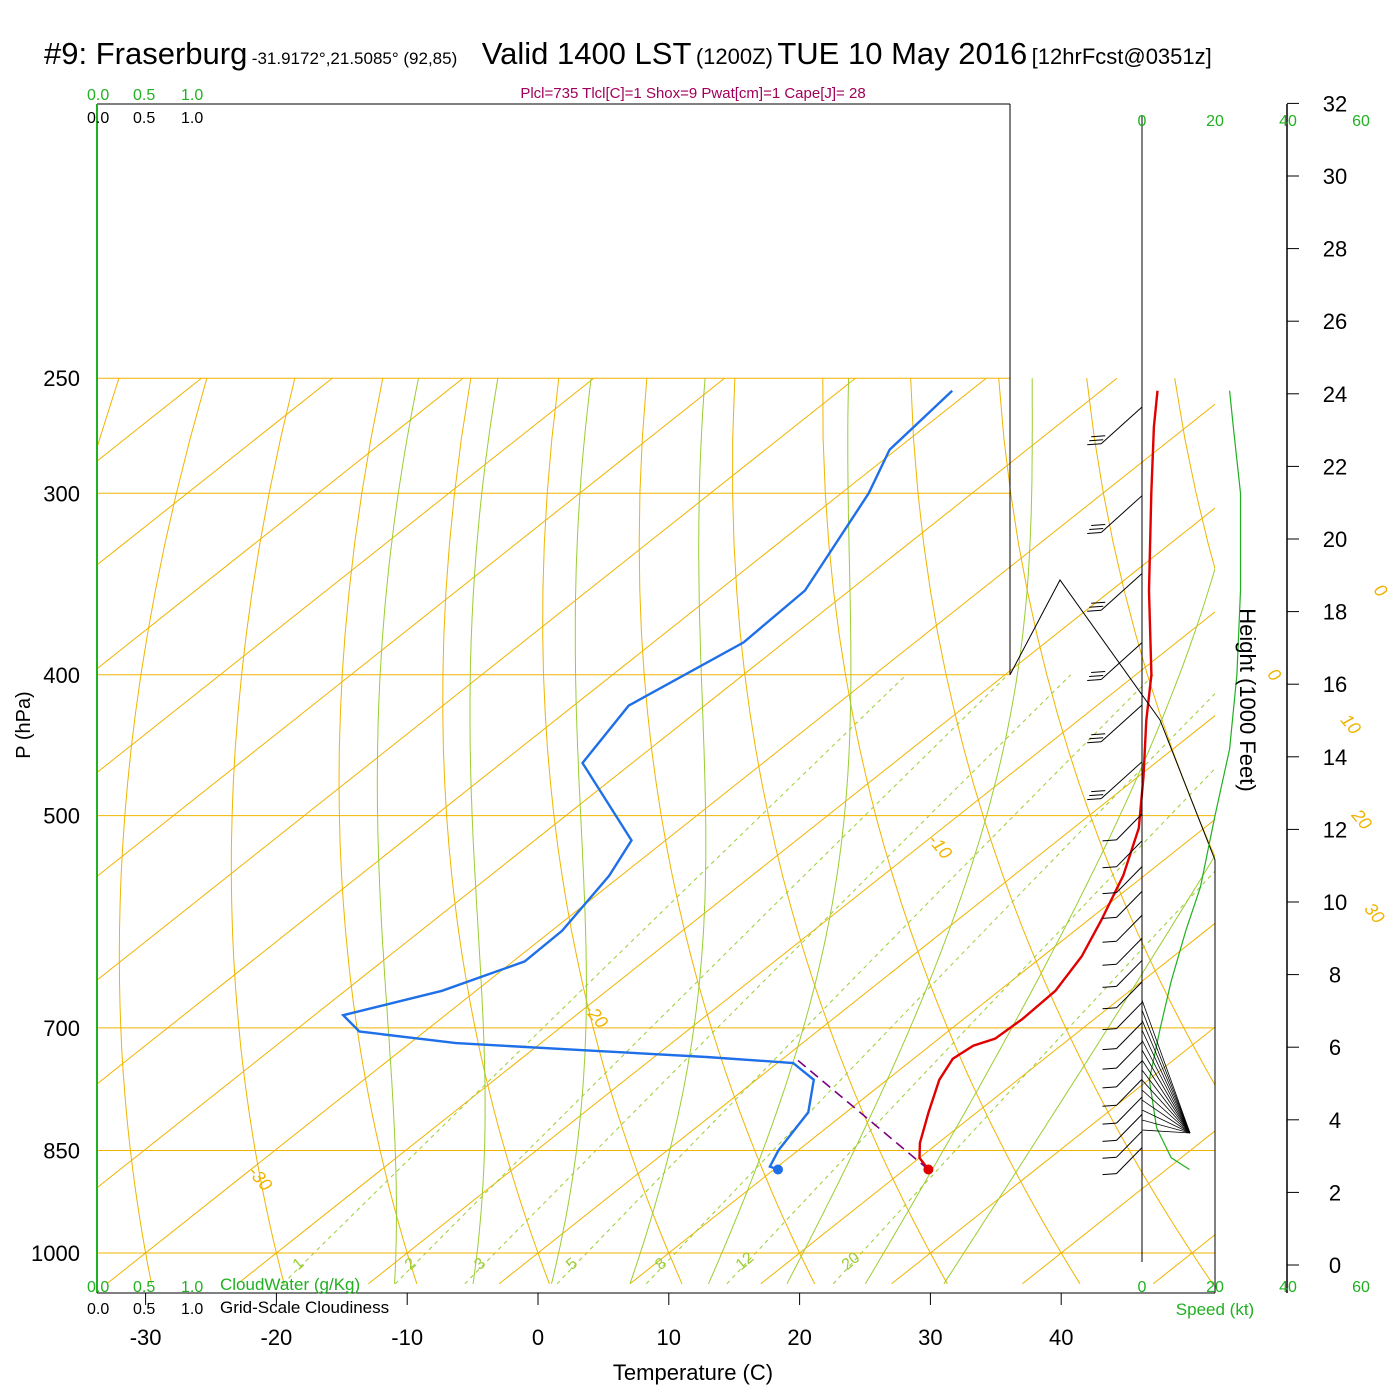  Describe the element at coordinates (1374, 913) in the screenshot. I see `isotherm-label: 30` at that location.